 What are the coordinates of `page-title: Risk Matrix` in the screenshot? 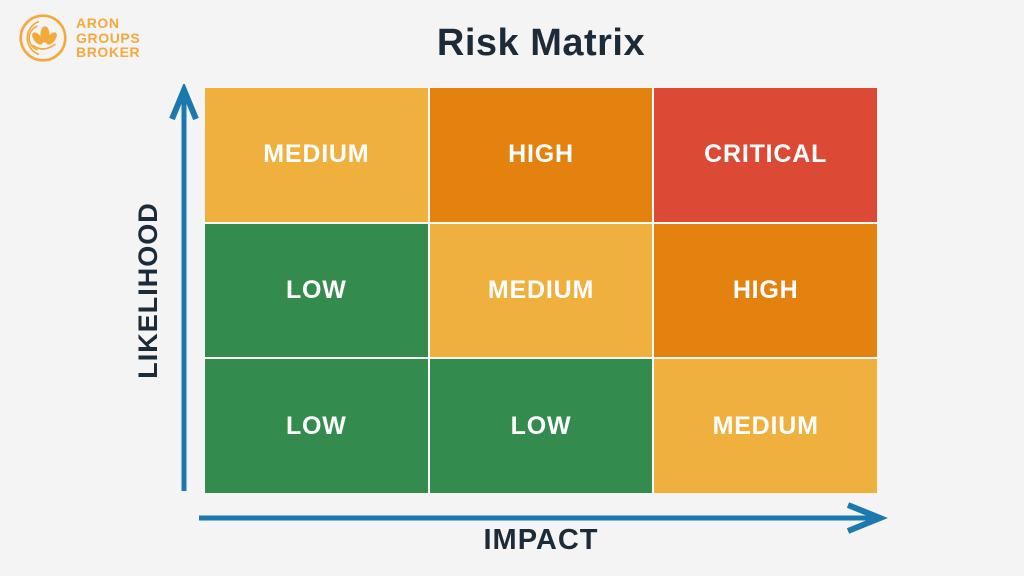 It's located at (541, 43).